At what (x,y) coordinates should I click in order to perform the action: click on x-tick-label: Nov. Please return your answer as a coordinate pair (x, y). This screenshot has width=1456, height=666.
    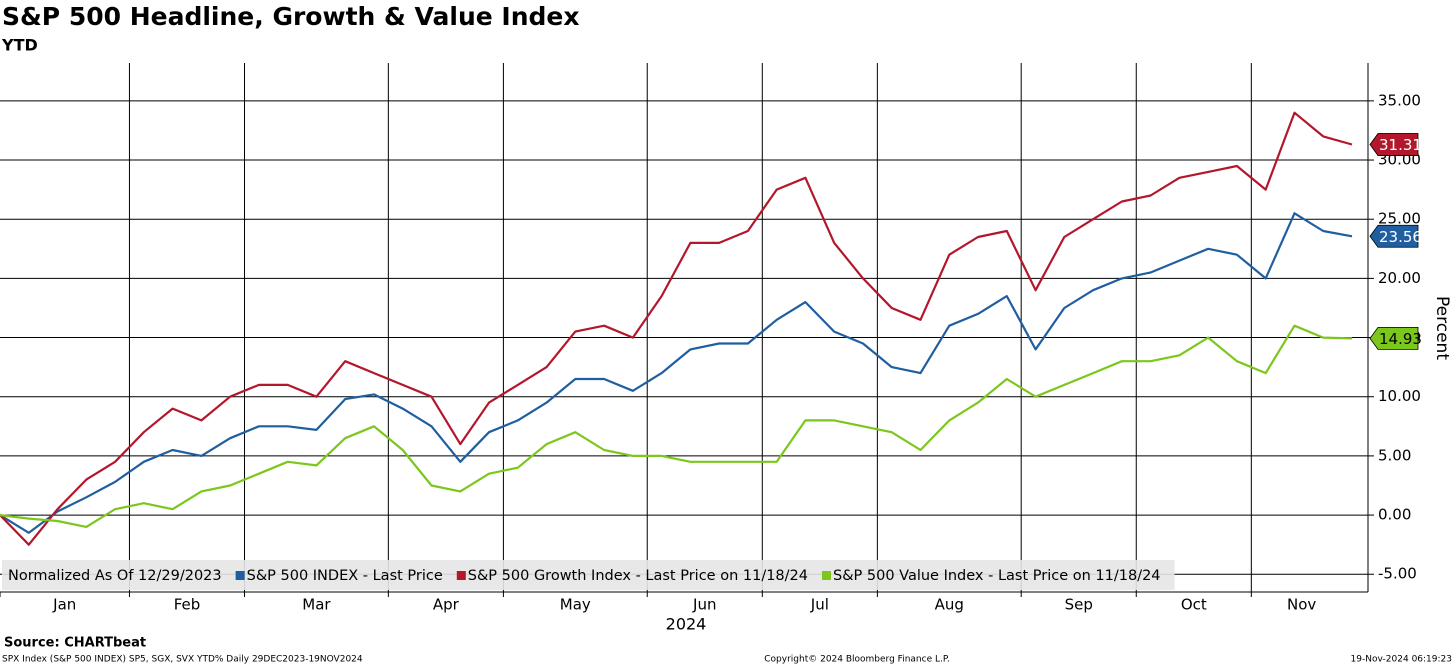
    Looking at the image, I should click on (1301, 605).